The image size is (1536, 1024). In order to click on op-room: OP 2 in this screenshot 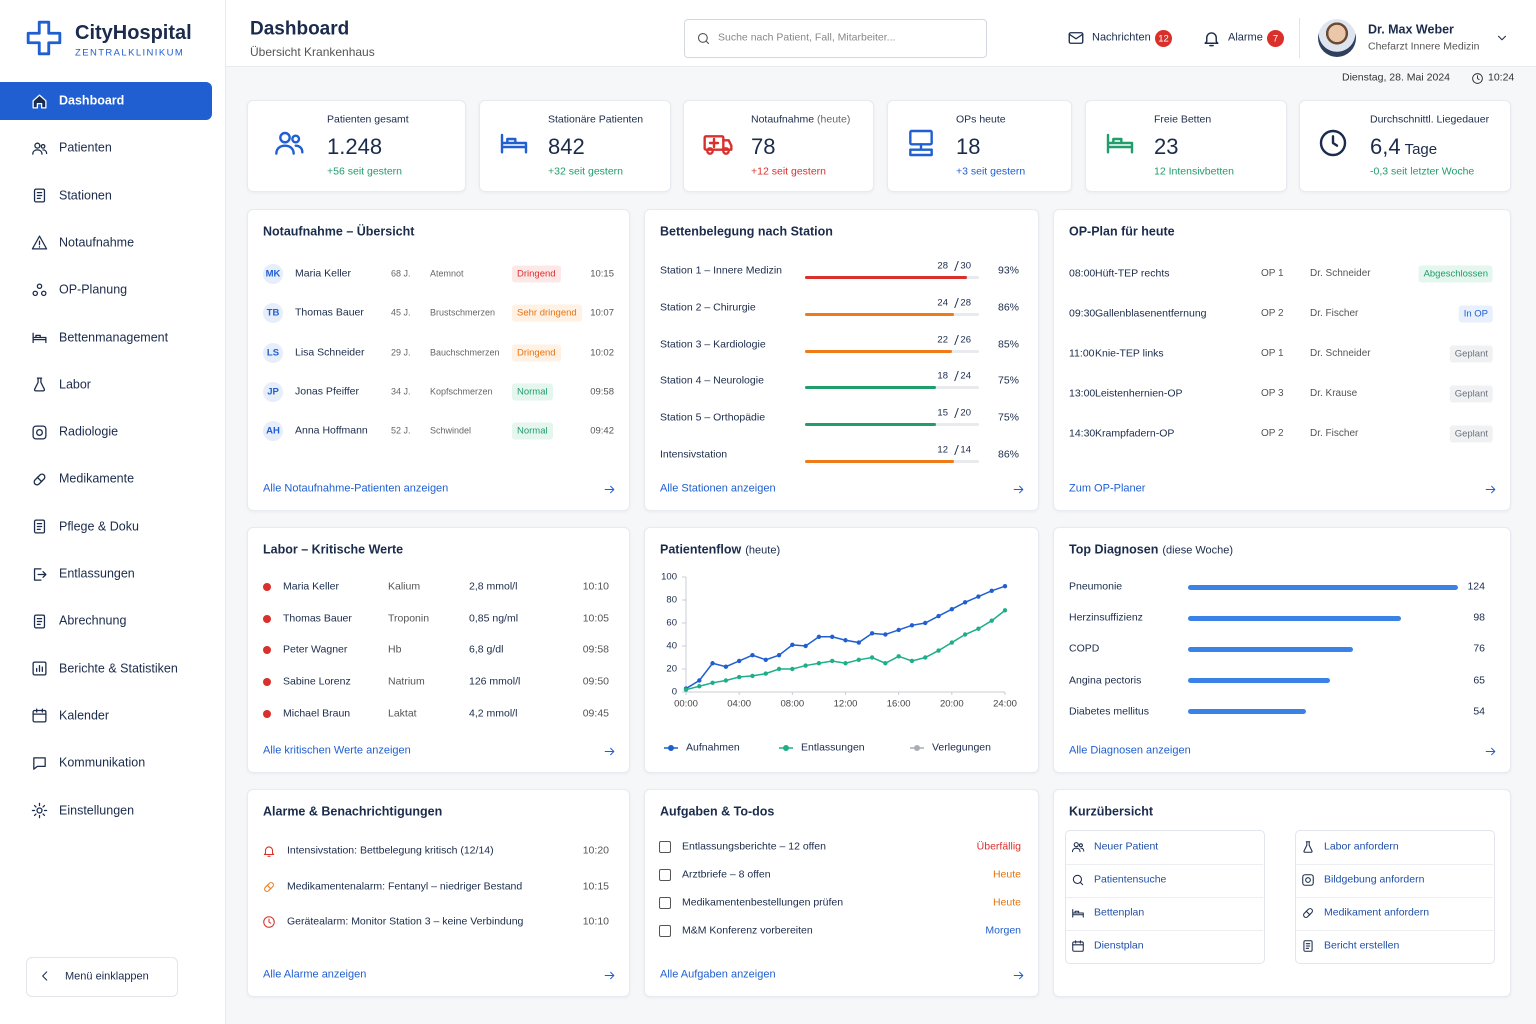, I will do `click(1272, 313)`.